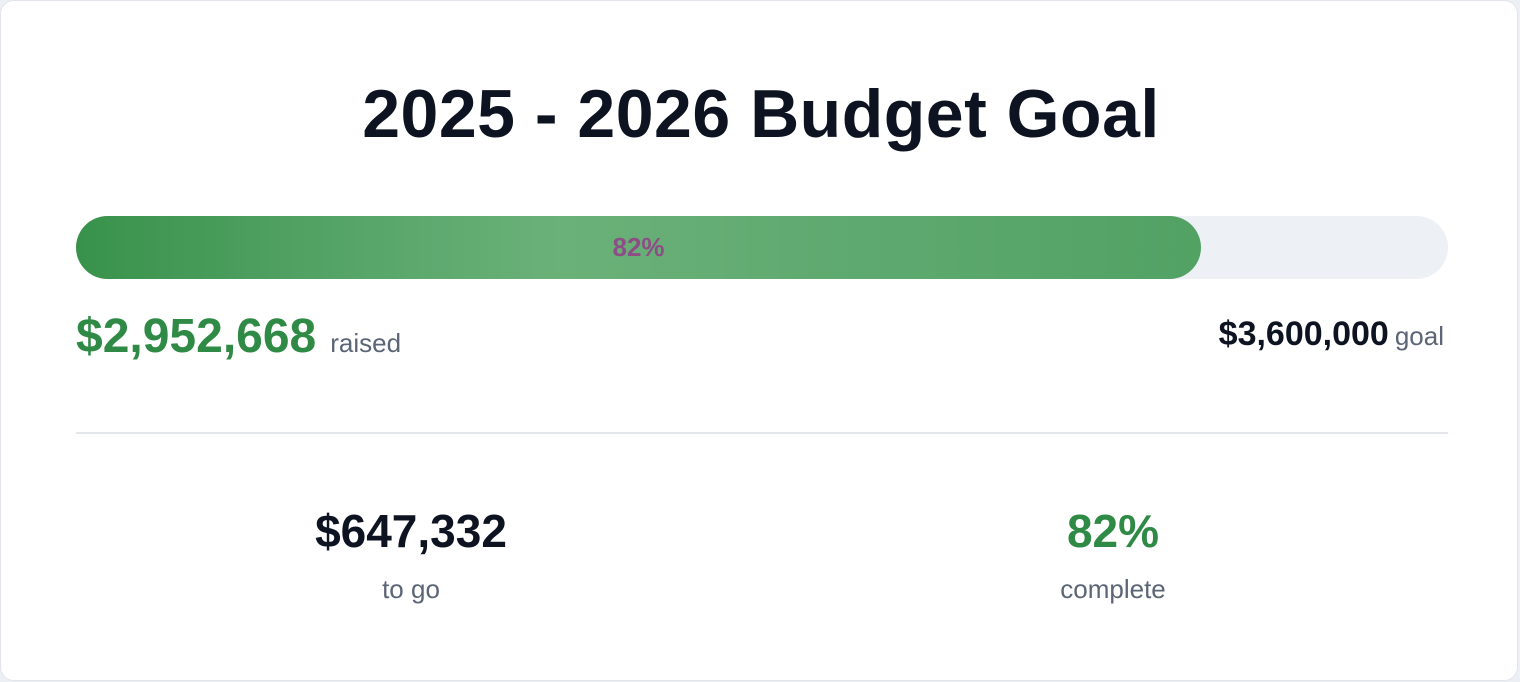 Image resolution: width=1520 pixels, height=682 pixels. I want to click on raised-amount: $2,952,668, so click(196, 336).